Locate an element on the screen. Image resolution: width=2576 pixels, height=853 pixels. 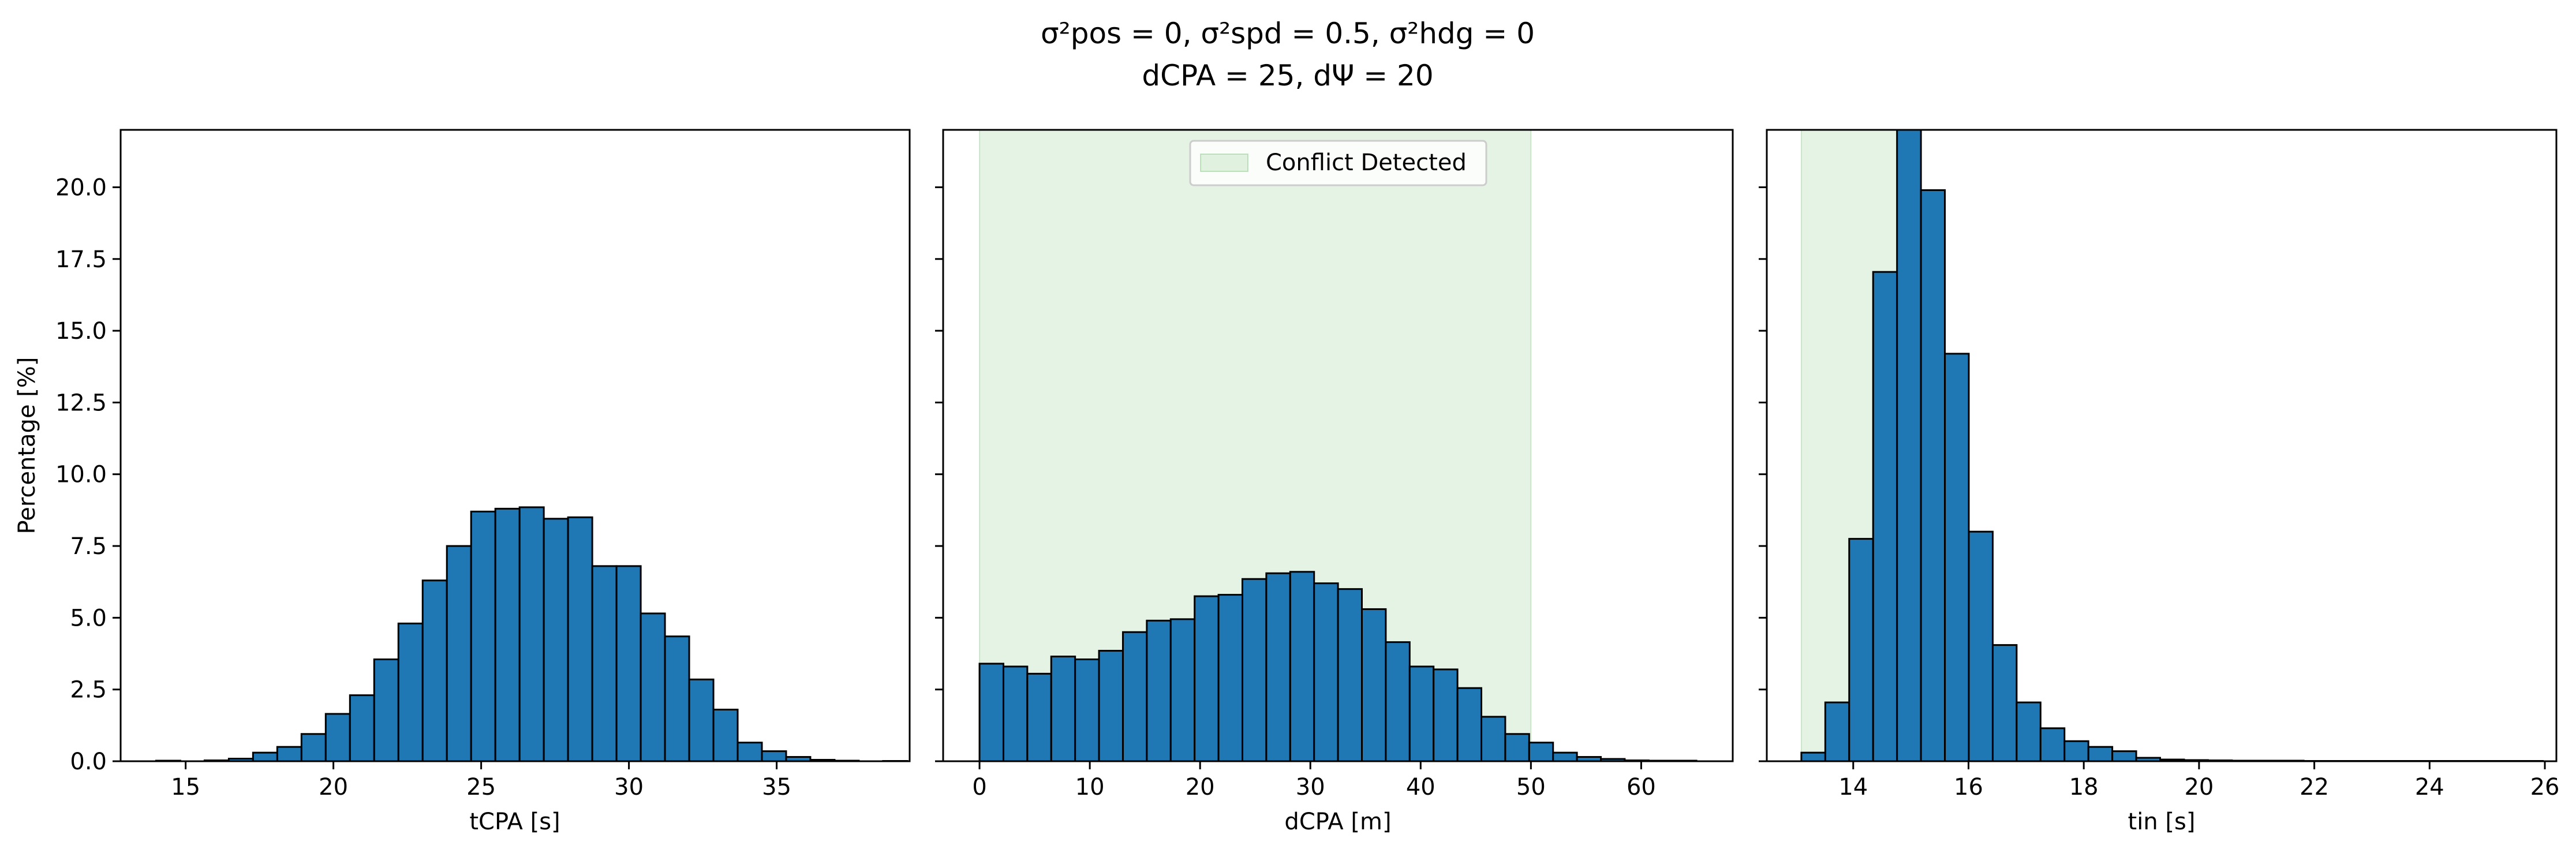
t-in-x-tick-label: 22 is located at coordinates (2314, 787).